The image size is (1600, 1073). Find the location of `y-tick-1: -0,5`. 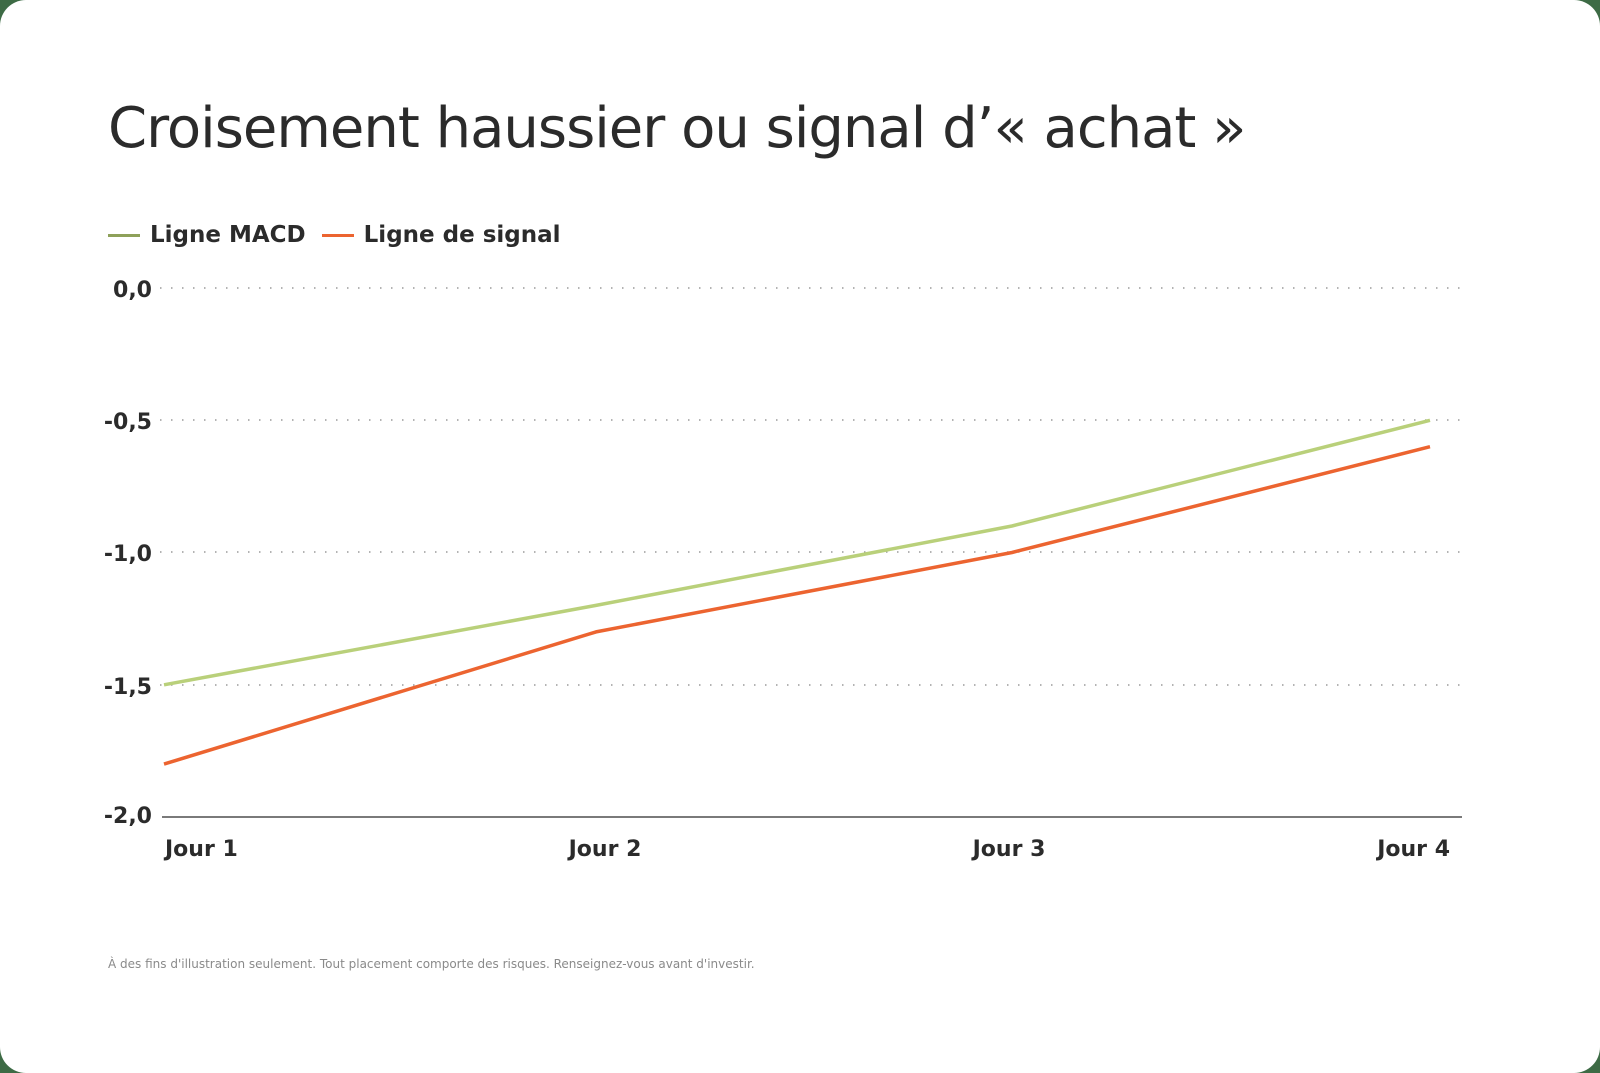

y-tick-1: -0,5 is located at coordinates (128, 422).